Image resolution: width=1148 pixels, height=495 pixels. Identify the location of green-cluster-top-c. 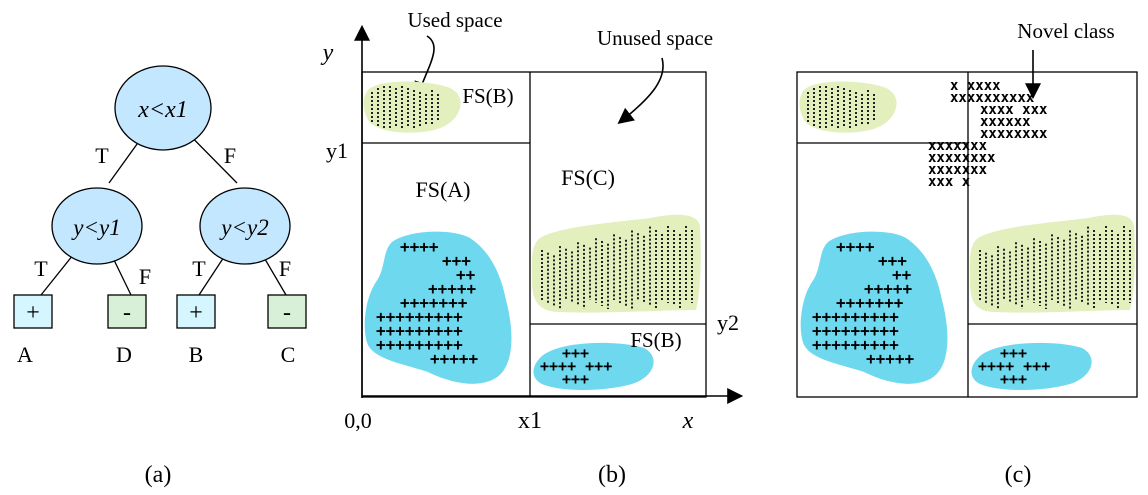
(848, 107).